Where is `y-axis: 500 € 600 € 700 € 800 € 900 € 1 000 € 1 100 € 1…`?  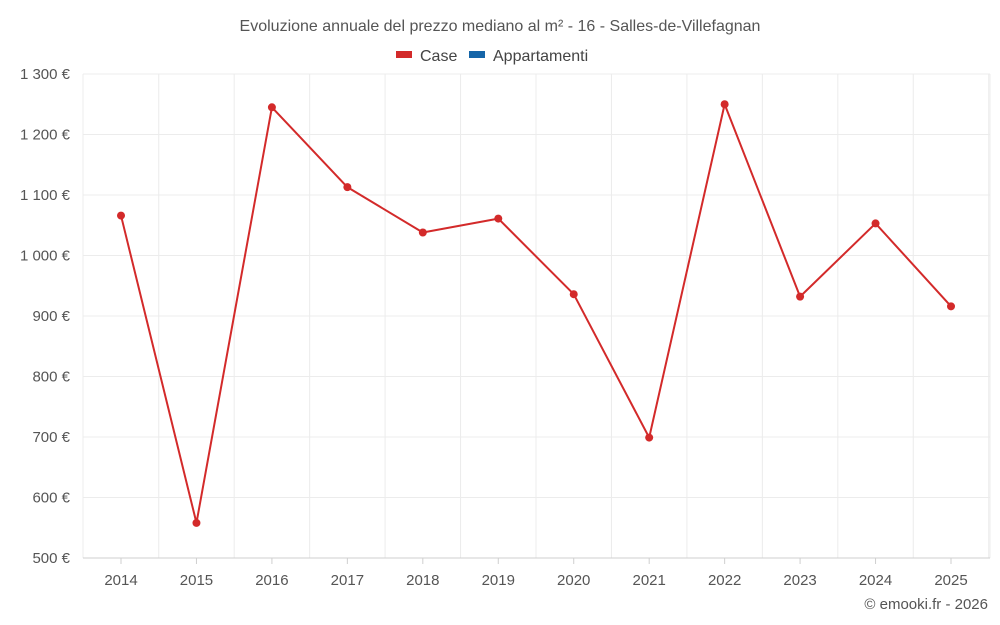
y-axis: 500 € 600 € 700 € 800 € 900 € 1 000 € 1 100 € 1… is located at coordinates (45, 316).